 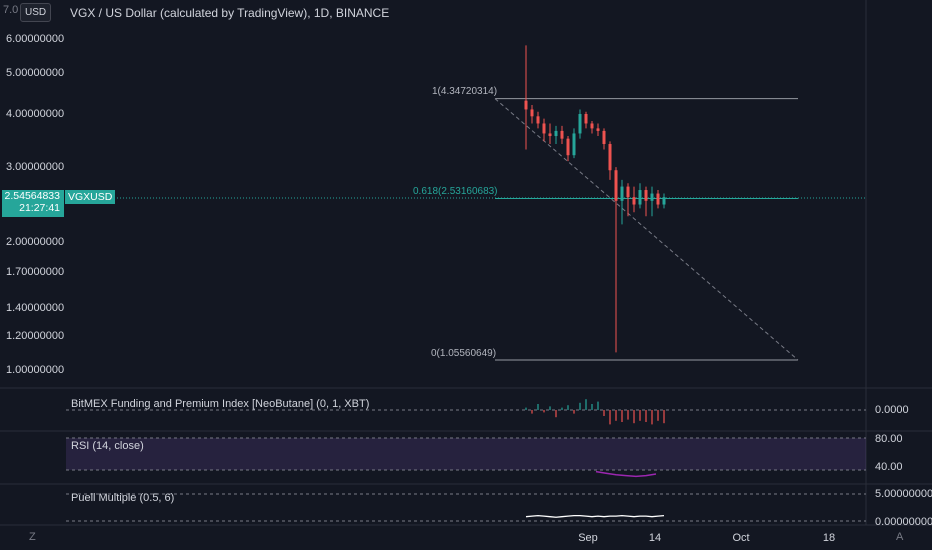 I want to click on bitmex-pane-value: 0.0000, so click(x=892, y=410).